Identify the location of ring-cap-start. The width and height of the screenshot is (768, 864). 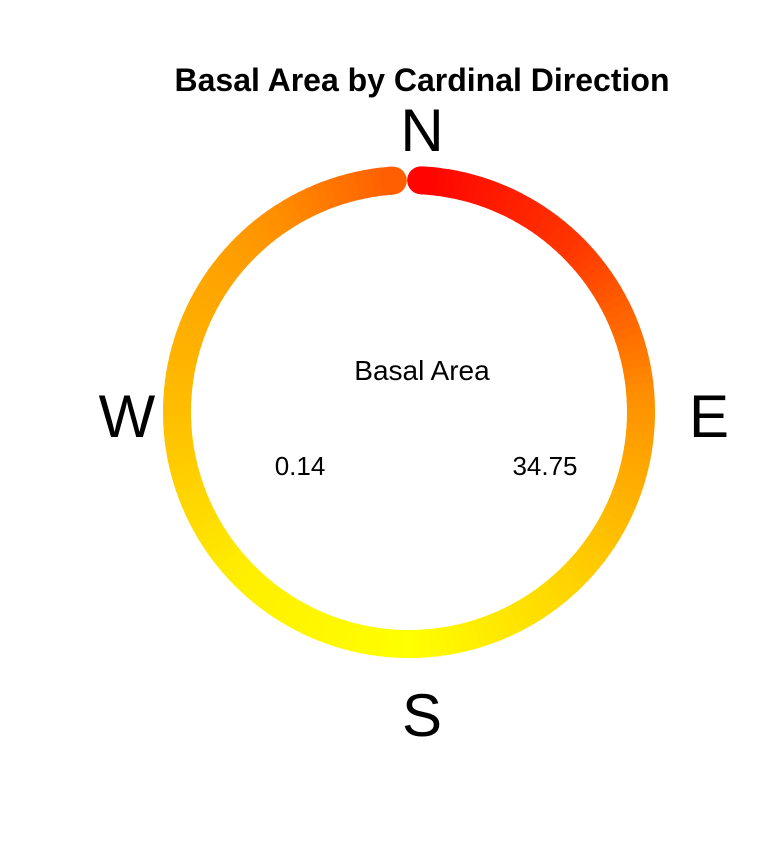
(421, 180).